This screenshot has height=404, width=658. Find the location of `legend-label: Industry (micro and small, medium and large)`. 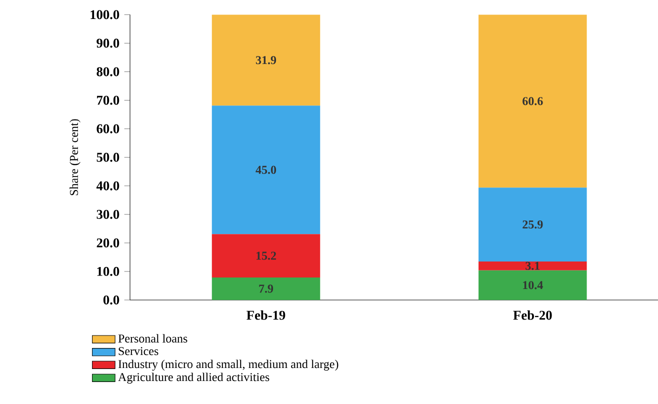

legend-label: Industry (micro and small, medium and large) is located at coordinates (228, 365).